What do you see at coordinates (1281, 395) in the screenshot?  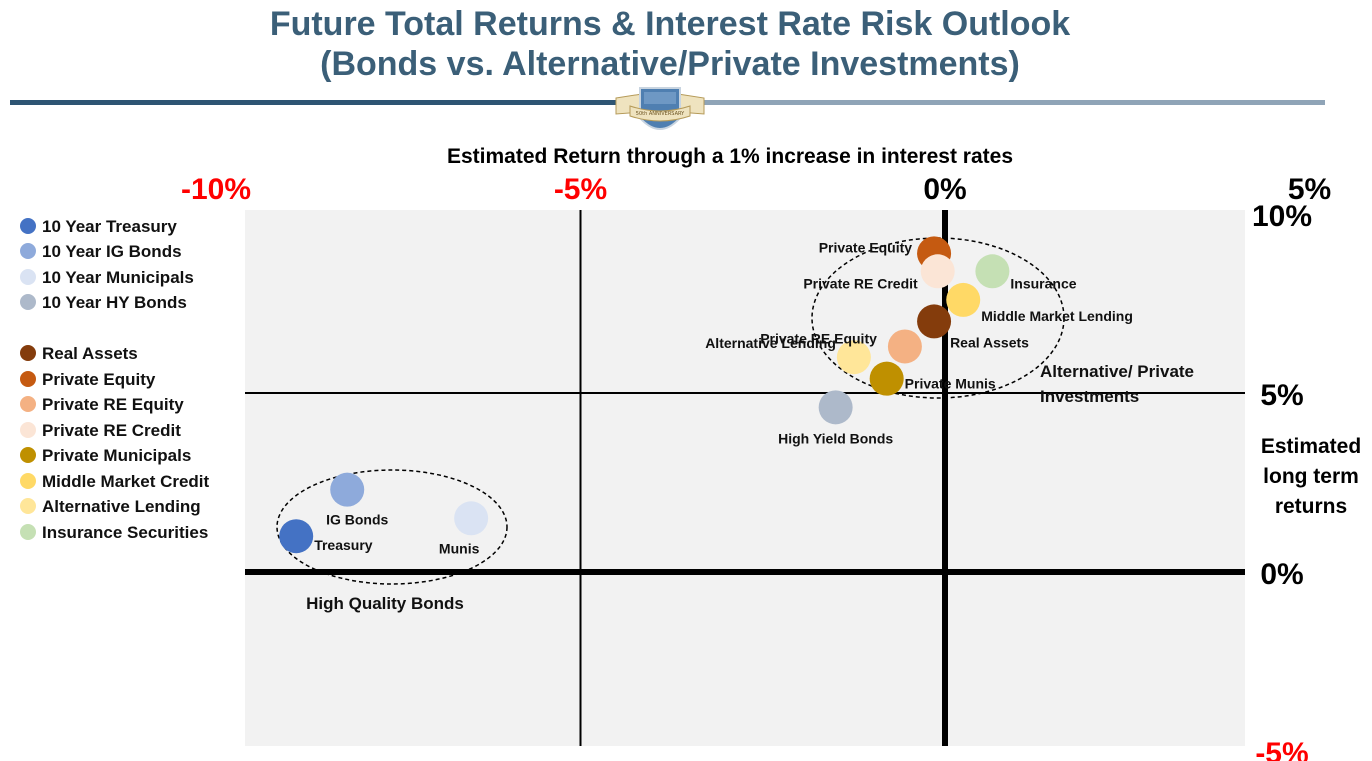 I see `y-tick-label: 5%` at bounding box center [1281, 395].